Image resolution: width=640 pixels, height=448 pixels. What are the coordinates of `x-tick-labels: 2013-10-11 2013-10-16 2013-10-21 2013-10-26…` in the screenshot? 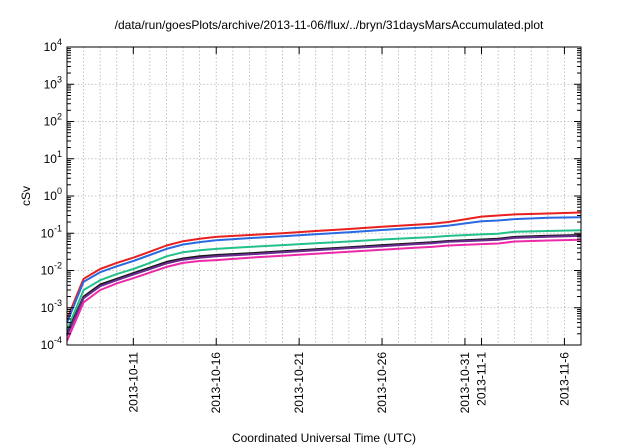 It's located at (348, 383).